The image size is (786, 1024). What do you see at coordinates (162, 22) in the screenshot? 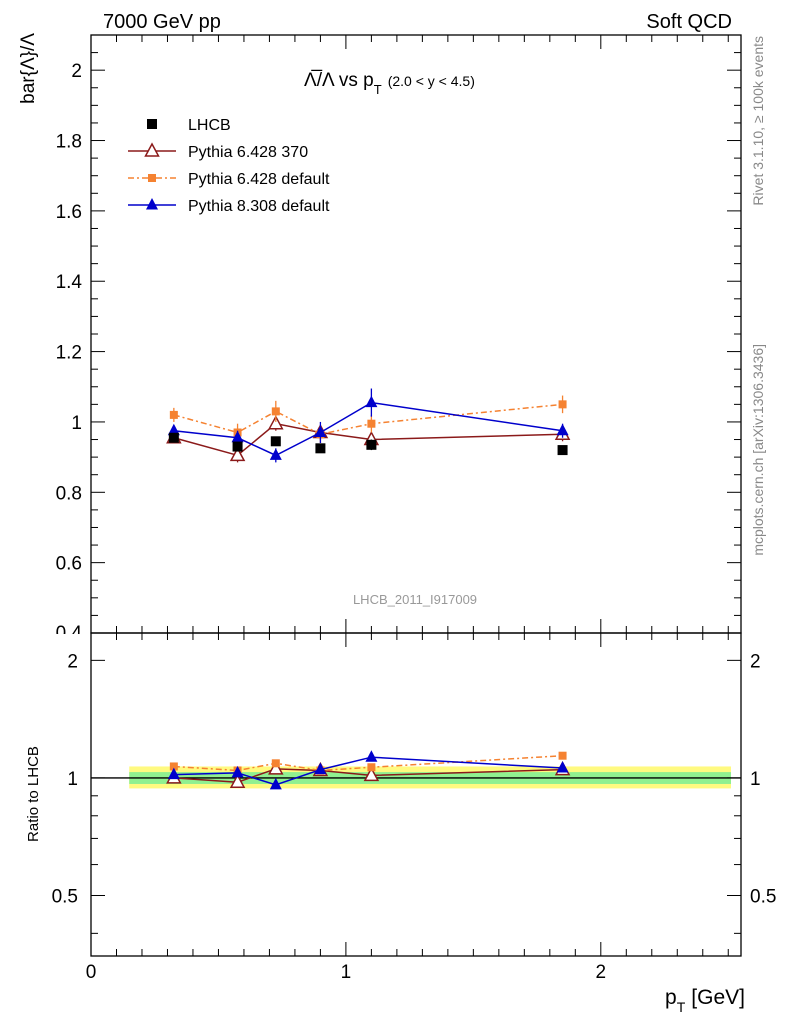
I see `header-left: 7000 GeV pp` at bounding box center [162, 22].